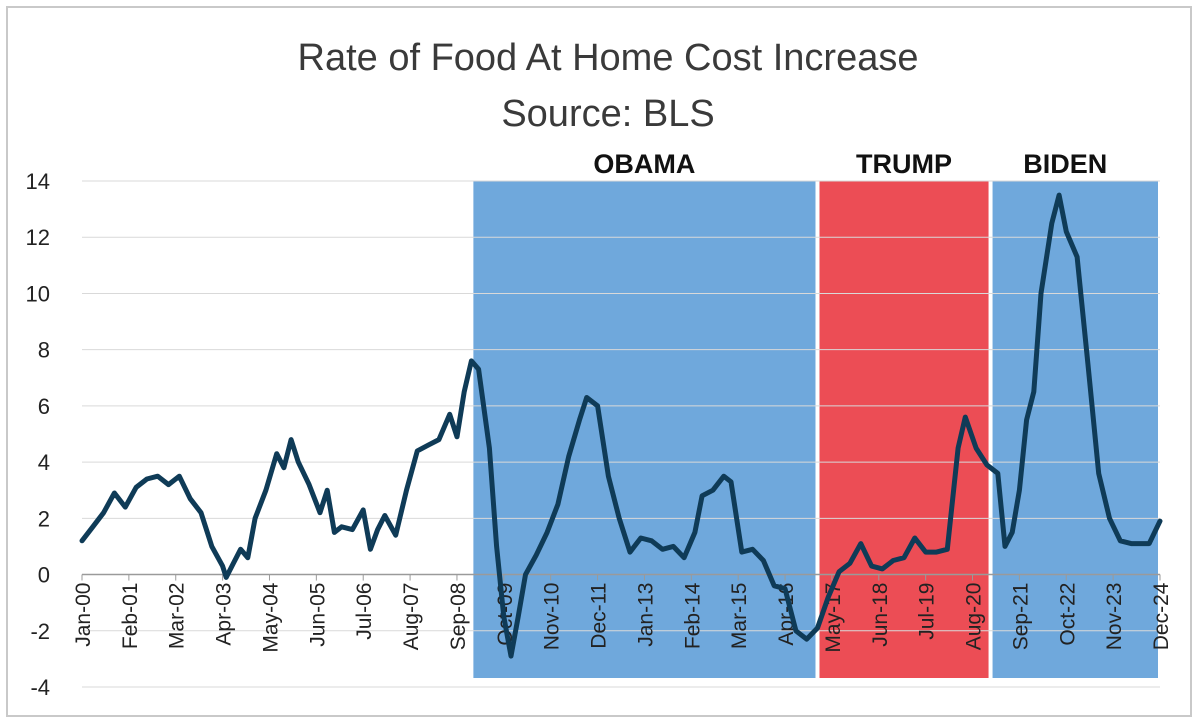 The height and width of the screenshot is (725, 1200). I want to click on y-tick-label: -4, so click(40, 687).